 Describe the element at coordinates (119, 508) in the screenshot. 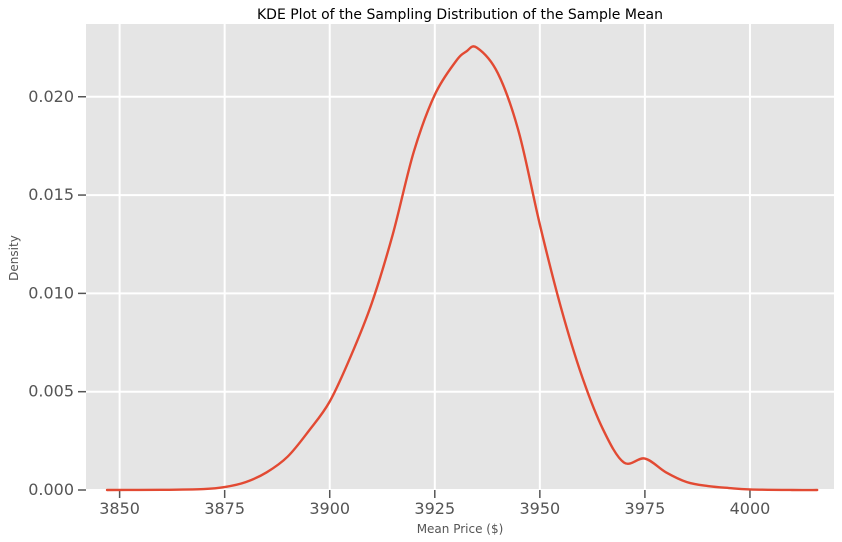

I see `x-tick-label: 3850` at that location.